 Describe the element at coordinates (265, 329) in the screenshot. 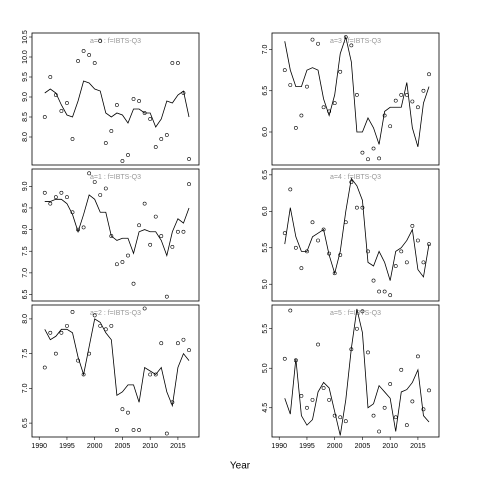

I see `y-tick-label: 5.5` at that location.